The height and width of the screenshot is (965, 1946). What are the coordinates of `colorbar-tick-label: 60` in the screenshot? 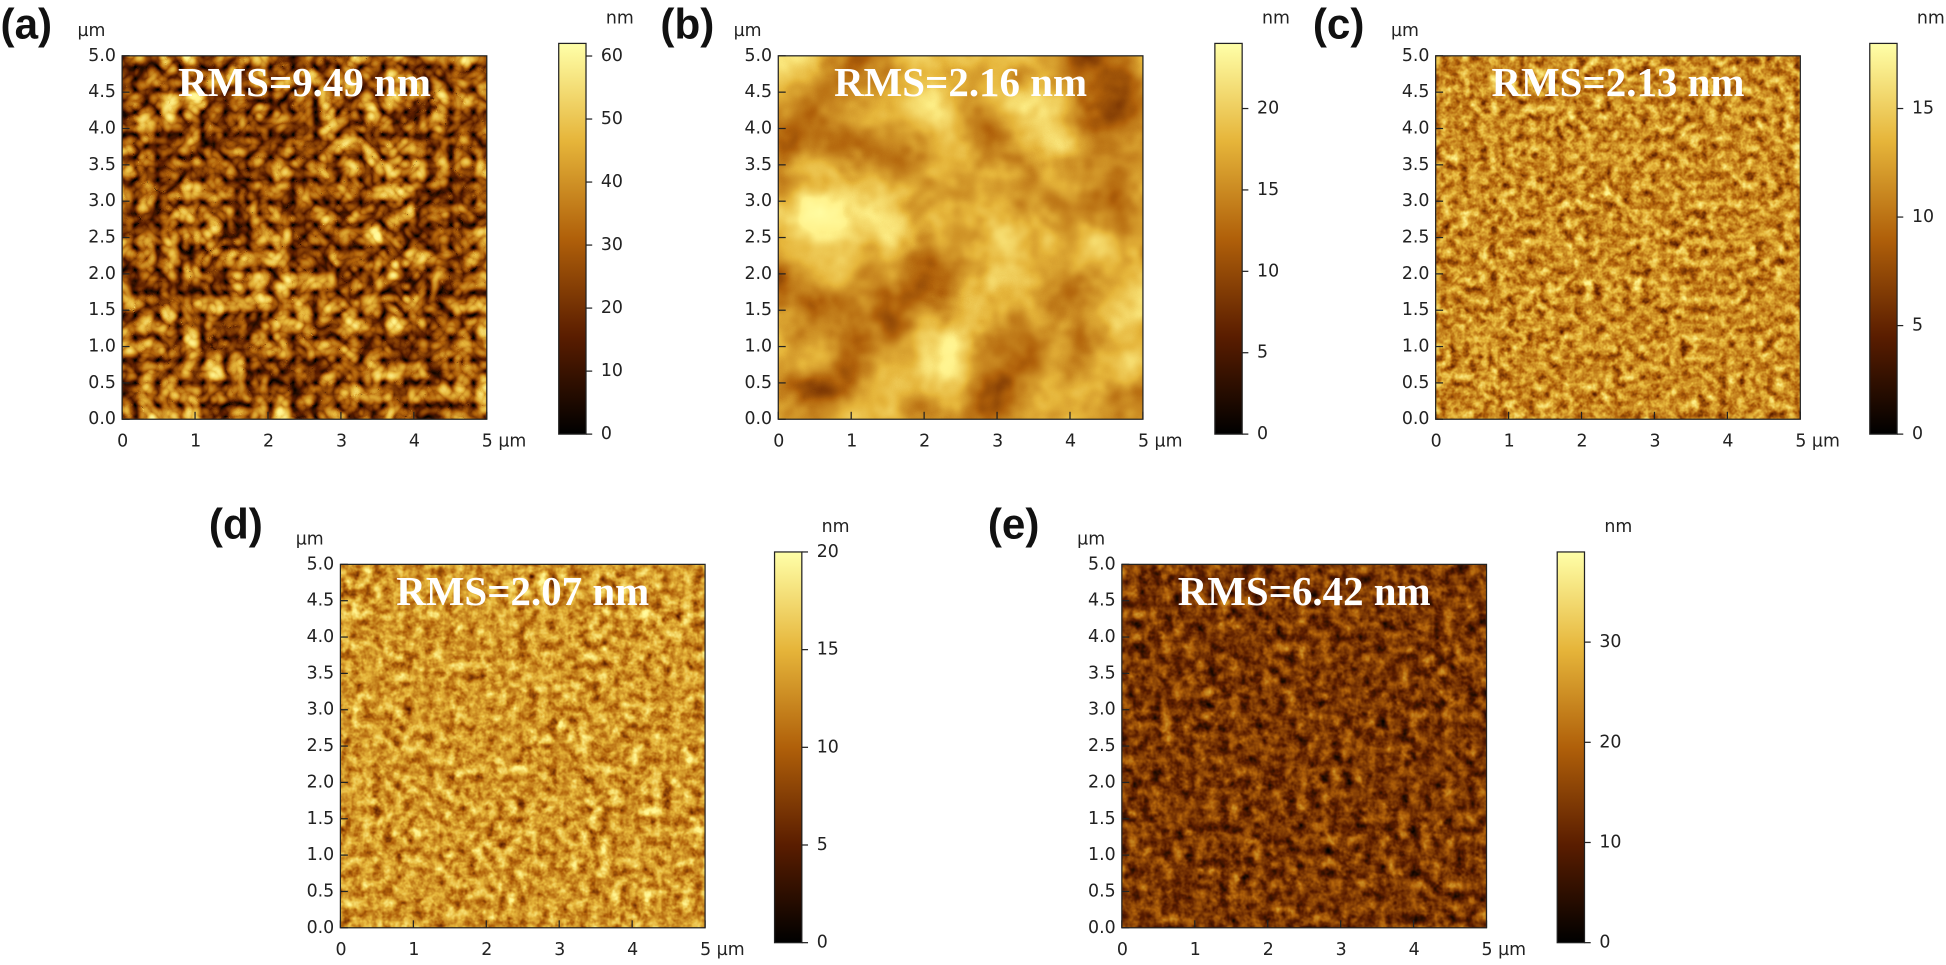 It's located at (612, 56).